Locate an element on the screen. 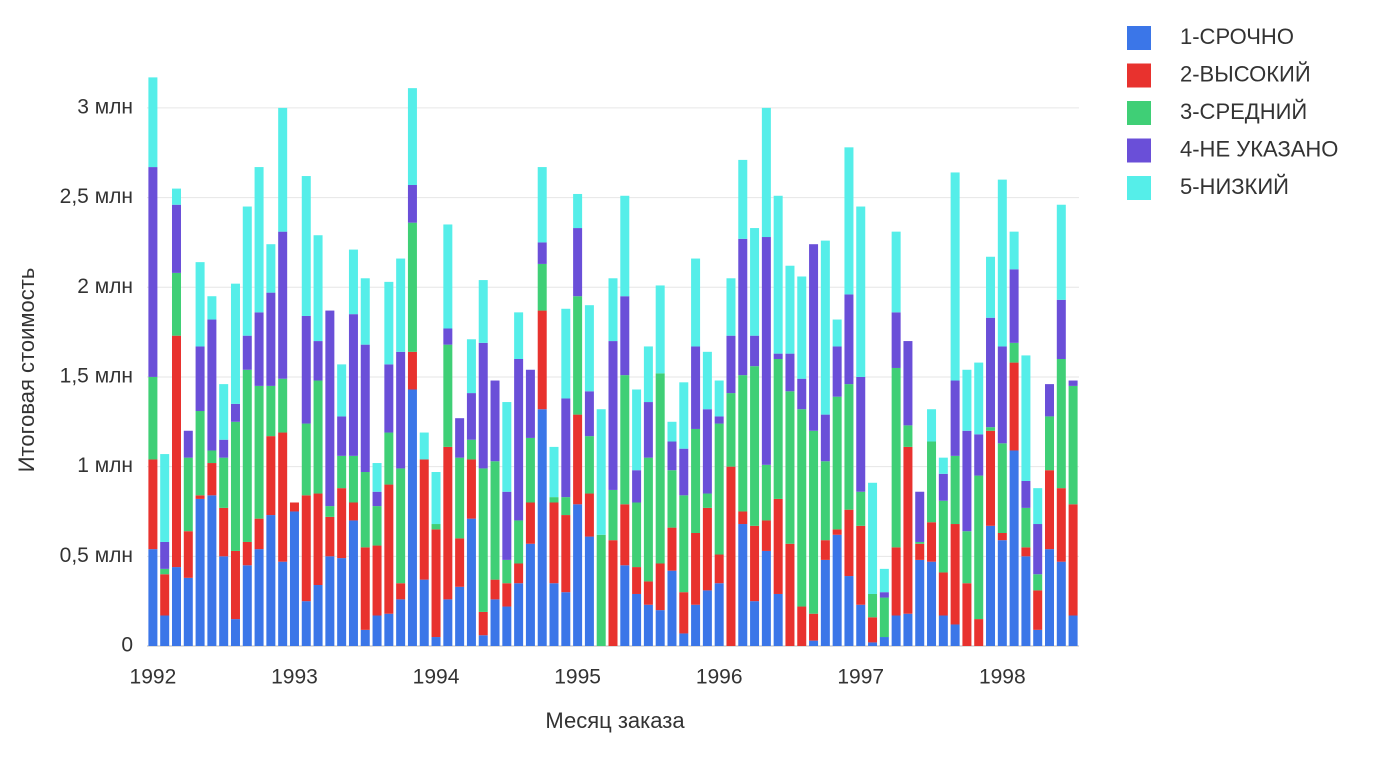  y-axis-title: Итоговая стоимость is located at coordinates (26, 370).